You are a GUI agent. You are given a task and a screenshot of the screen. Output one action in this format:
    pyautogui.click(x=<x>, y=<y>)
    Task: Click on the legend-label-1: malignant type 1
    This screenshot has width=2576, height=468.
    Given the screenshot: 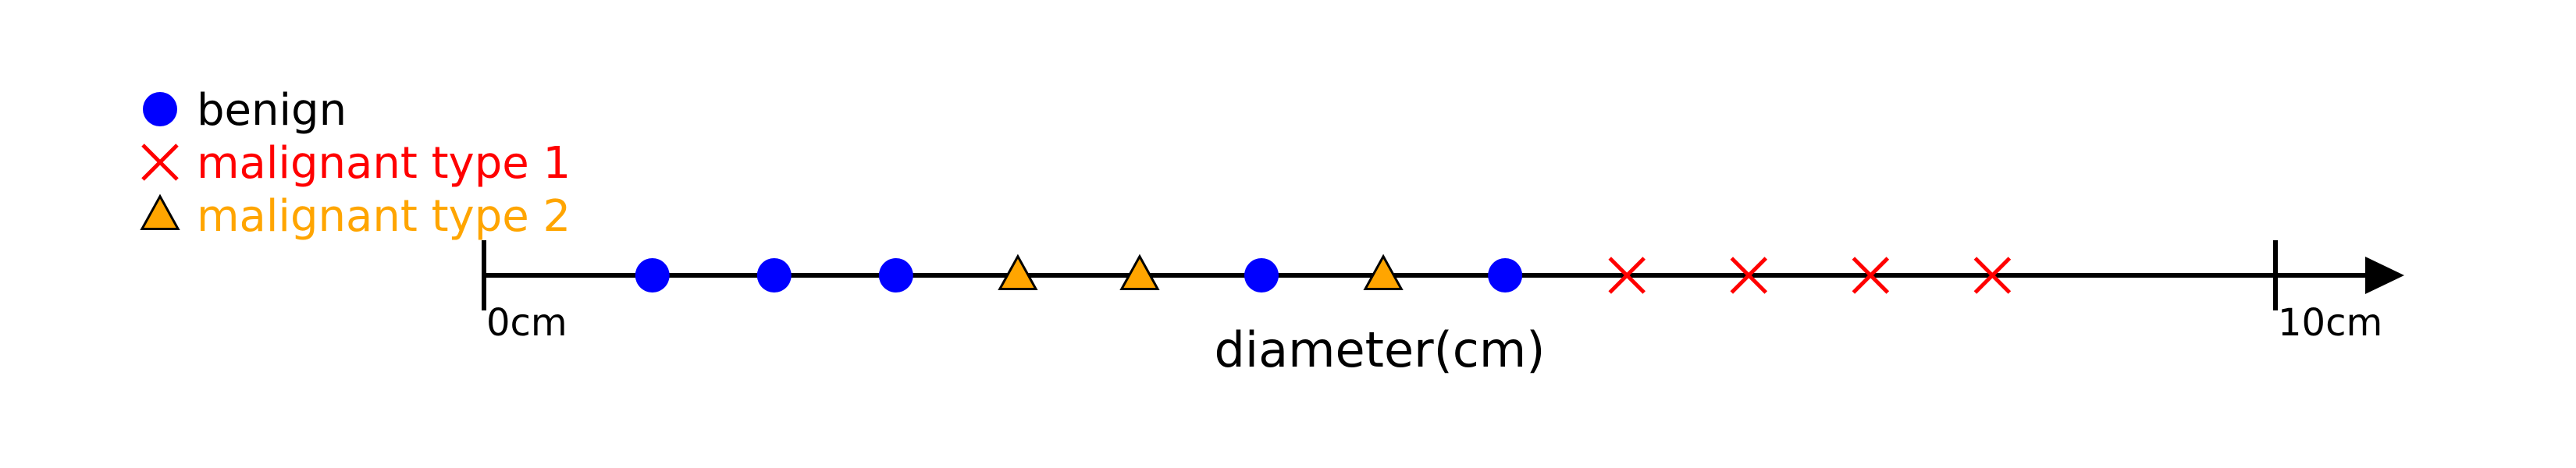 What is the action you would take?
    pyautogui.click(x=384, y=164)
    